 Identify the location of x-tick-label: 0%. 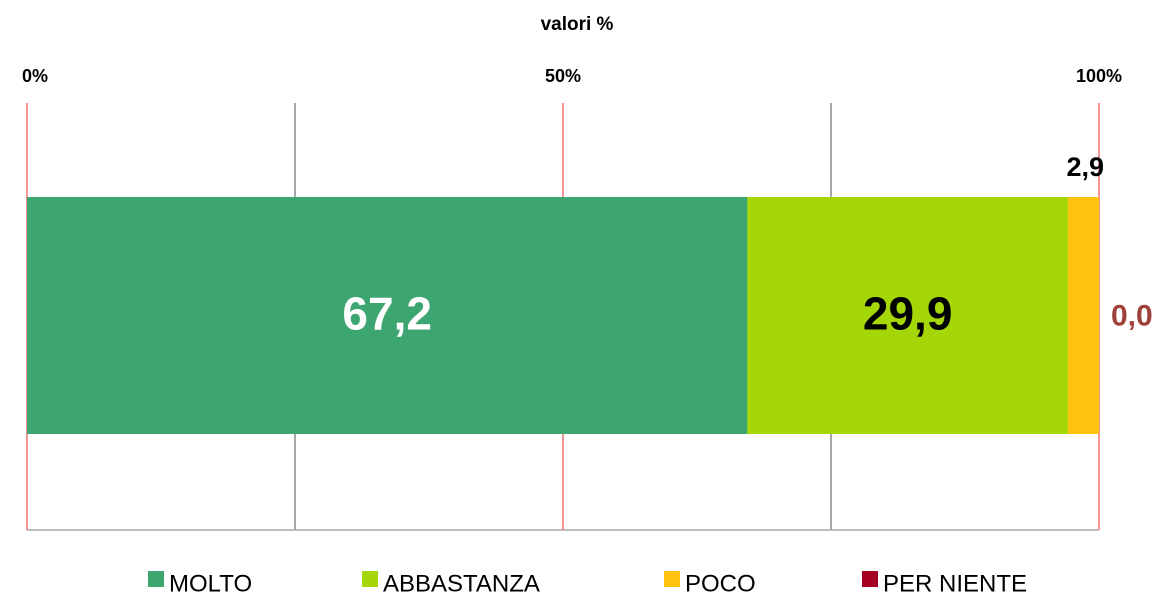
(35, 76).